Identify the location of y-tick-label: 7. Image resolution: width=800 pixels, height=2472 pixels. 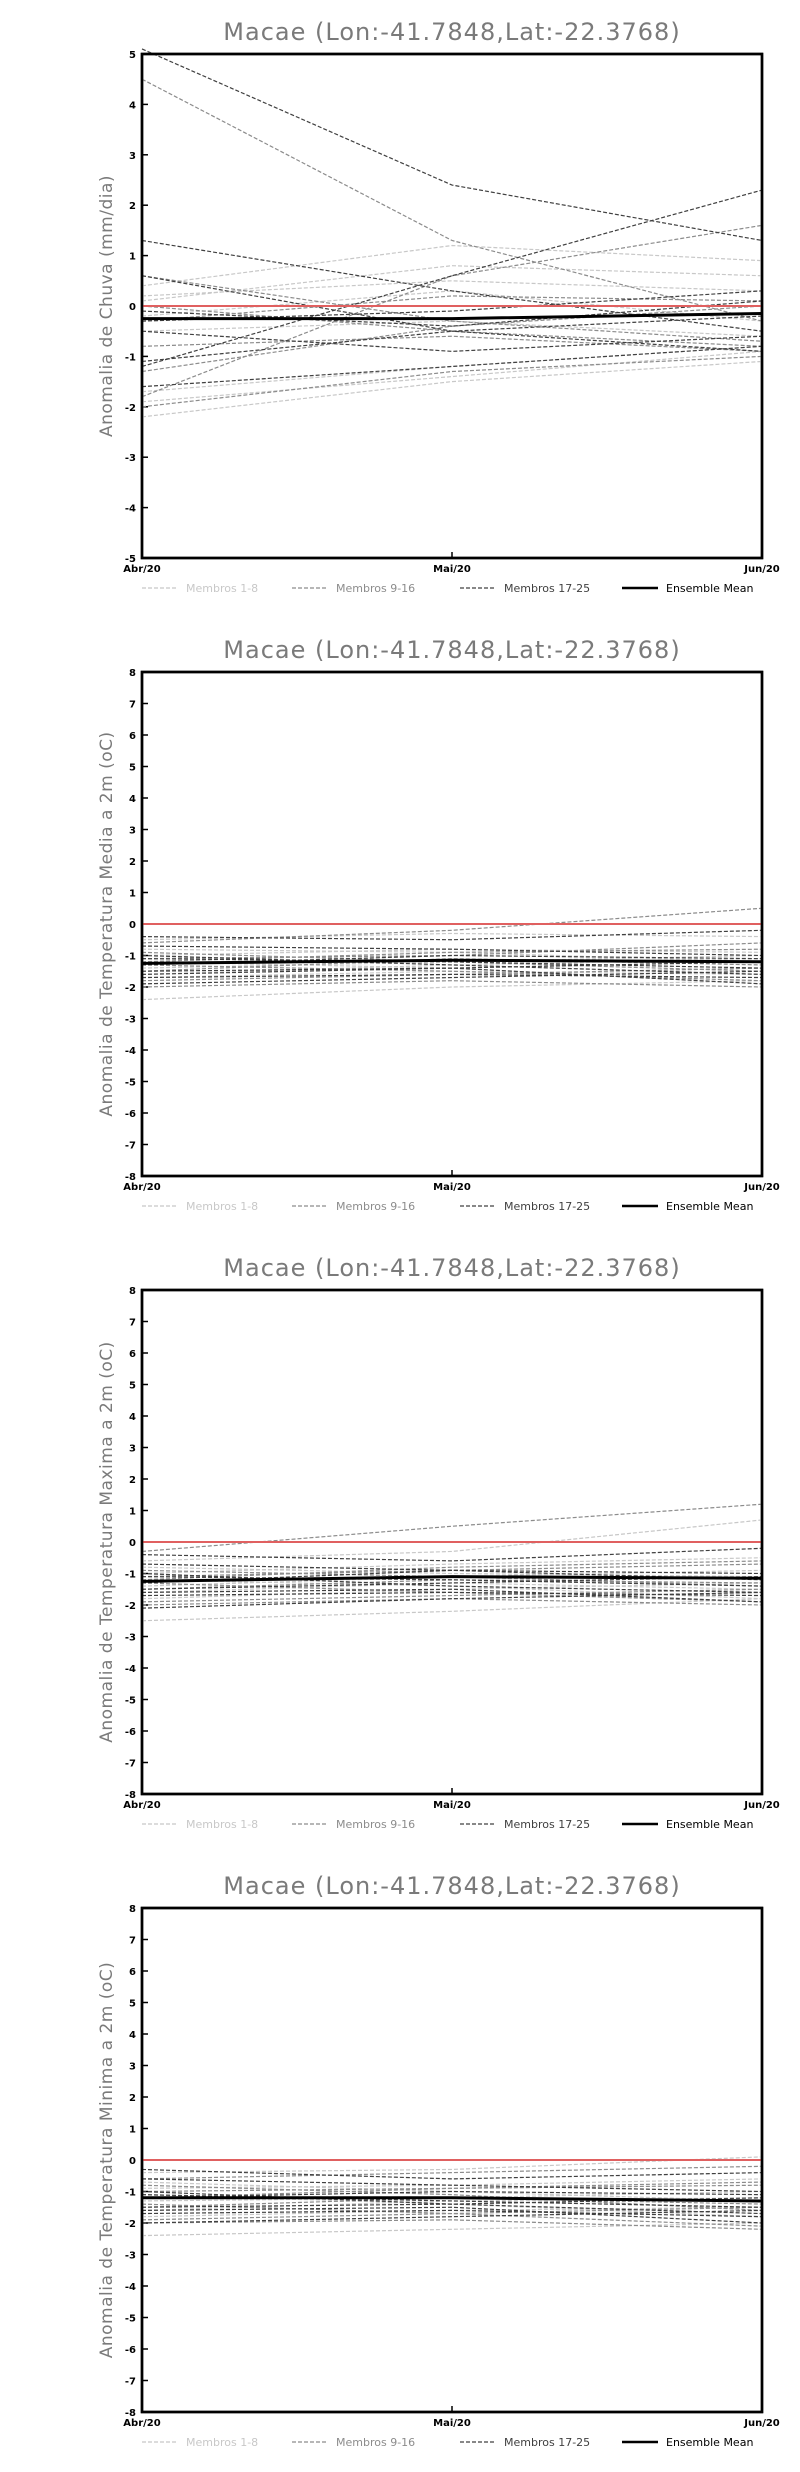
(132, 705).